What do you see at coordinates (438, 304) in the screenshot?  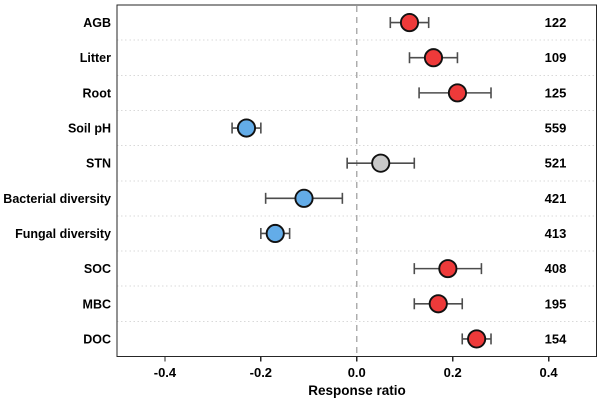 I see `point-mbc` at bounding box center [438, 304].